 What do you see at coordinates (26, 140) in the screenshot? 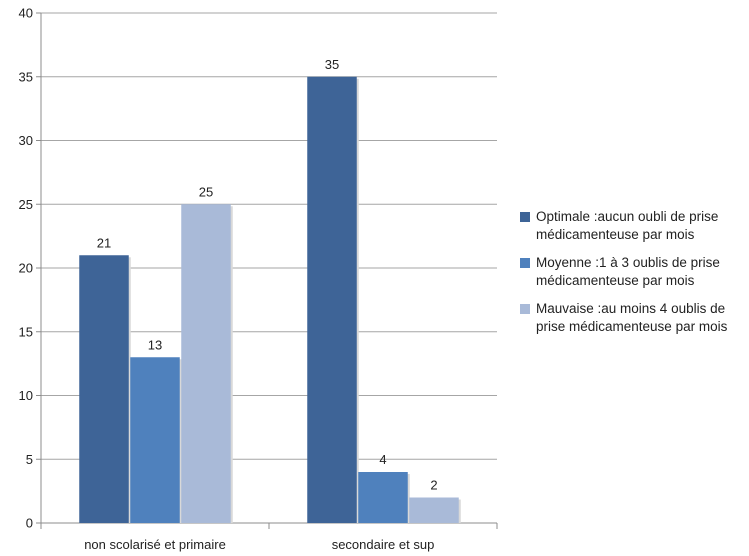
I see `y-tick-label-30: 30` at bounding box center [26, 140].